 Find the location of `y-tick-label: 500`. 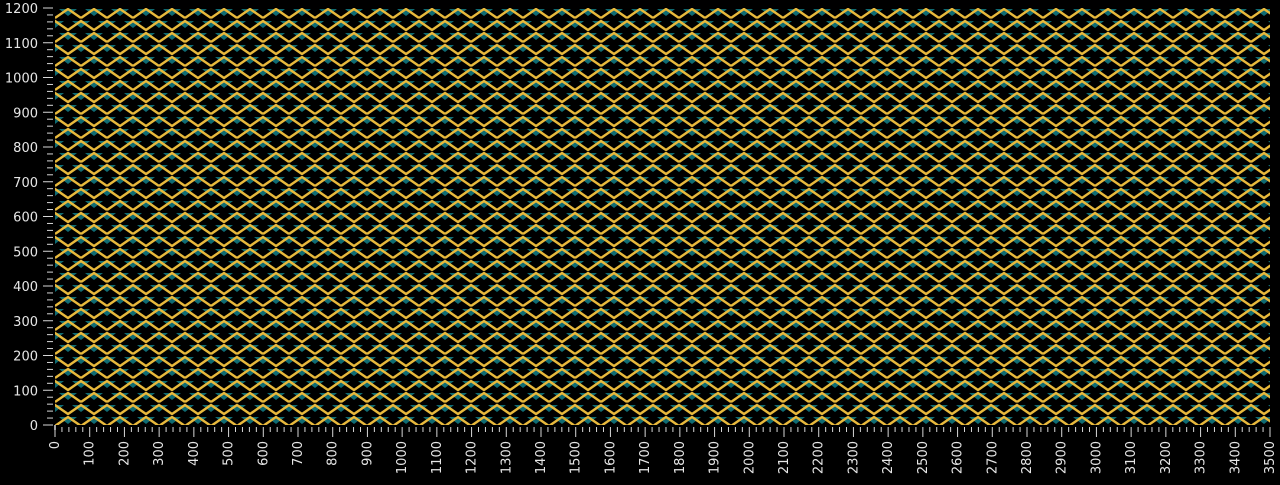

y-tick-label: 500 is located at coordinates (25, 252).